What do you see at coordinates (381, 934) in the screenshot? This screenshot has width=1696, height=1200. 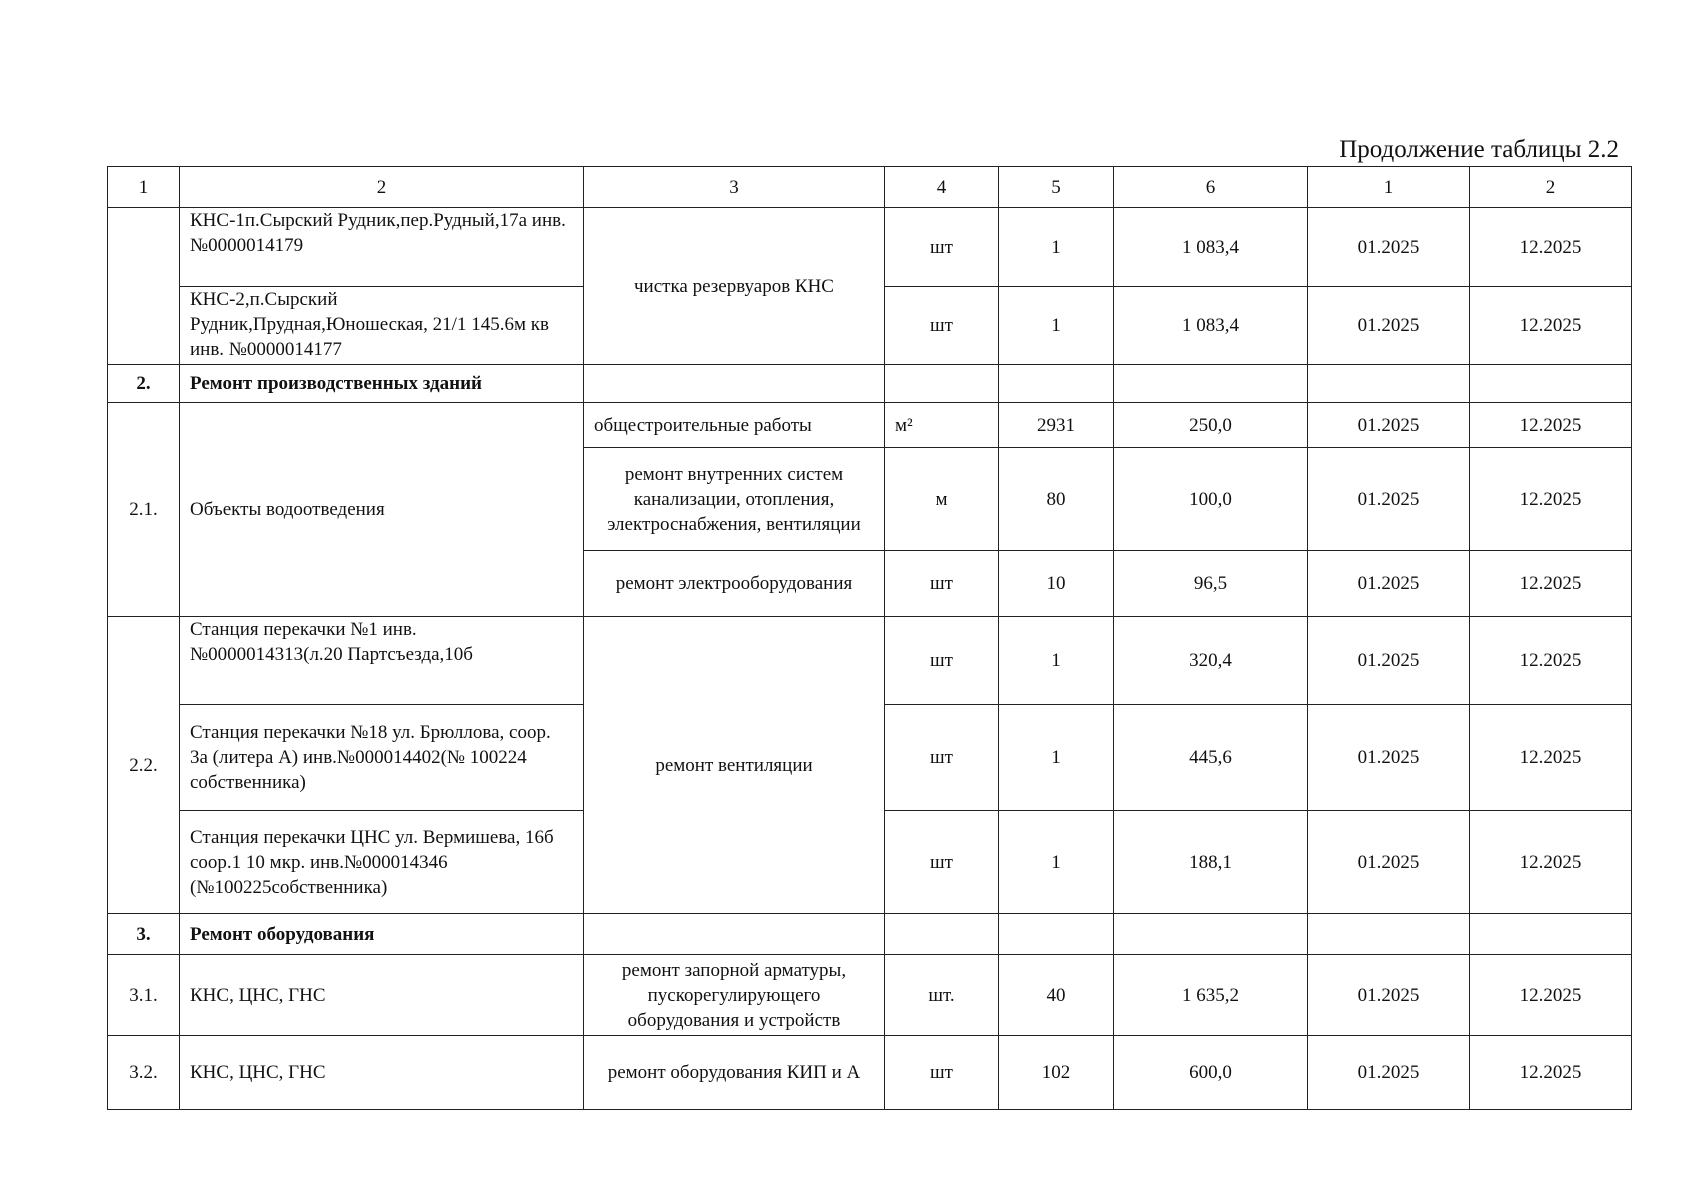 I see `section-title: Ремонт оборудования` at bounding box center [381, 934].